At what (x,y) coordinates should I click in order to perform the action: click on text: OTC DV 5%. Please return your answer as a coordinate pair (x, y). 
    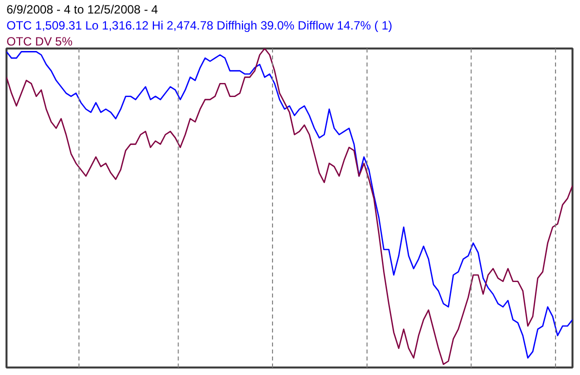
    Looking at the image, I should click on (39, 41).